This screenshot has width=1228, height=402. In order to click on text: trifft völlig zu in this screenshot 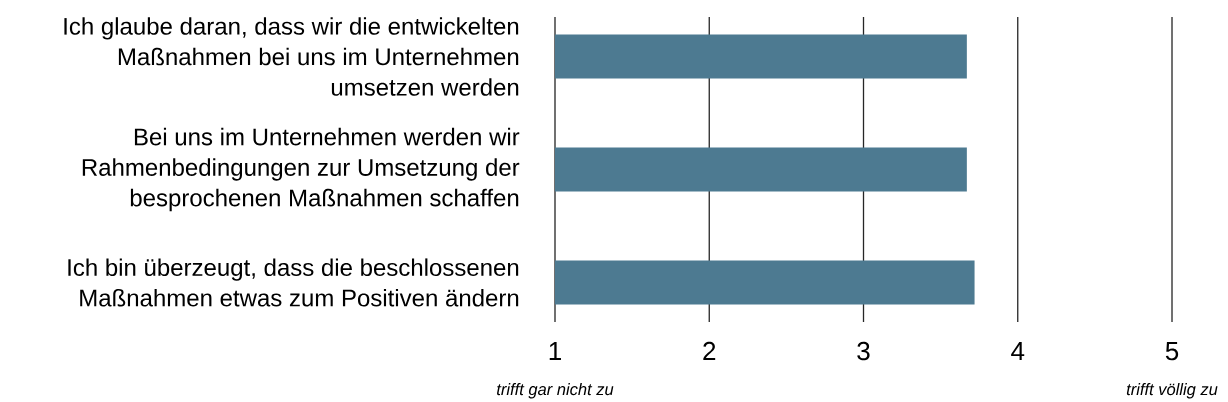, I will do `click(1172, 391)`.